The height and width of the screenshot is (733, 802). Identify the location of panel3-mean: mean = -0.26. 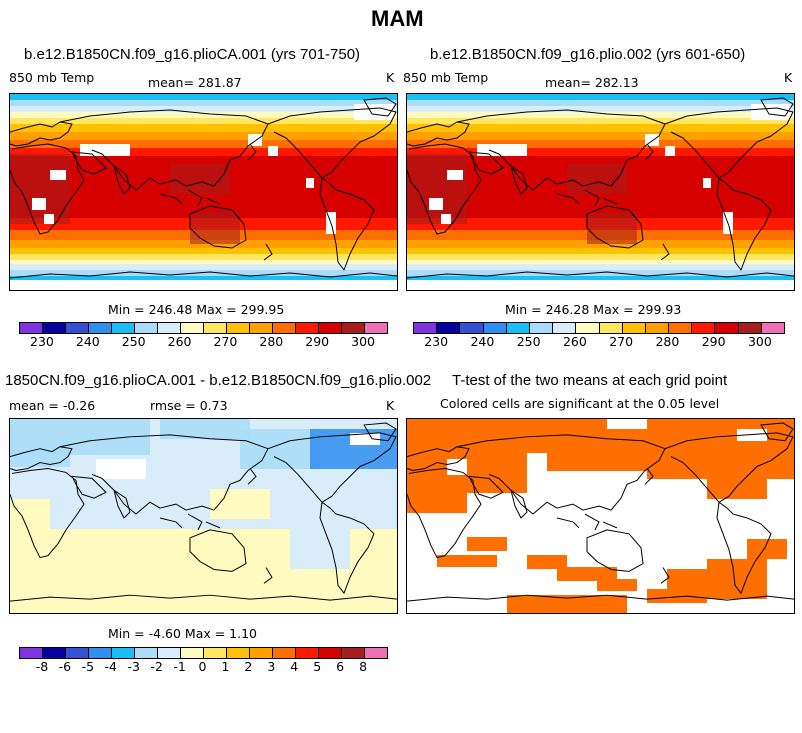
(52, 405).